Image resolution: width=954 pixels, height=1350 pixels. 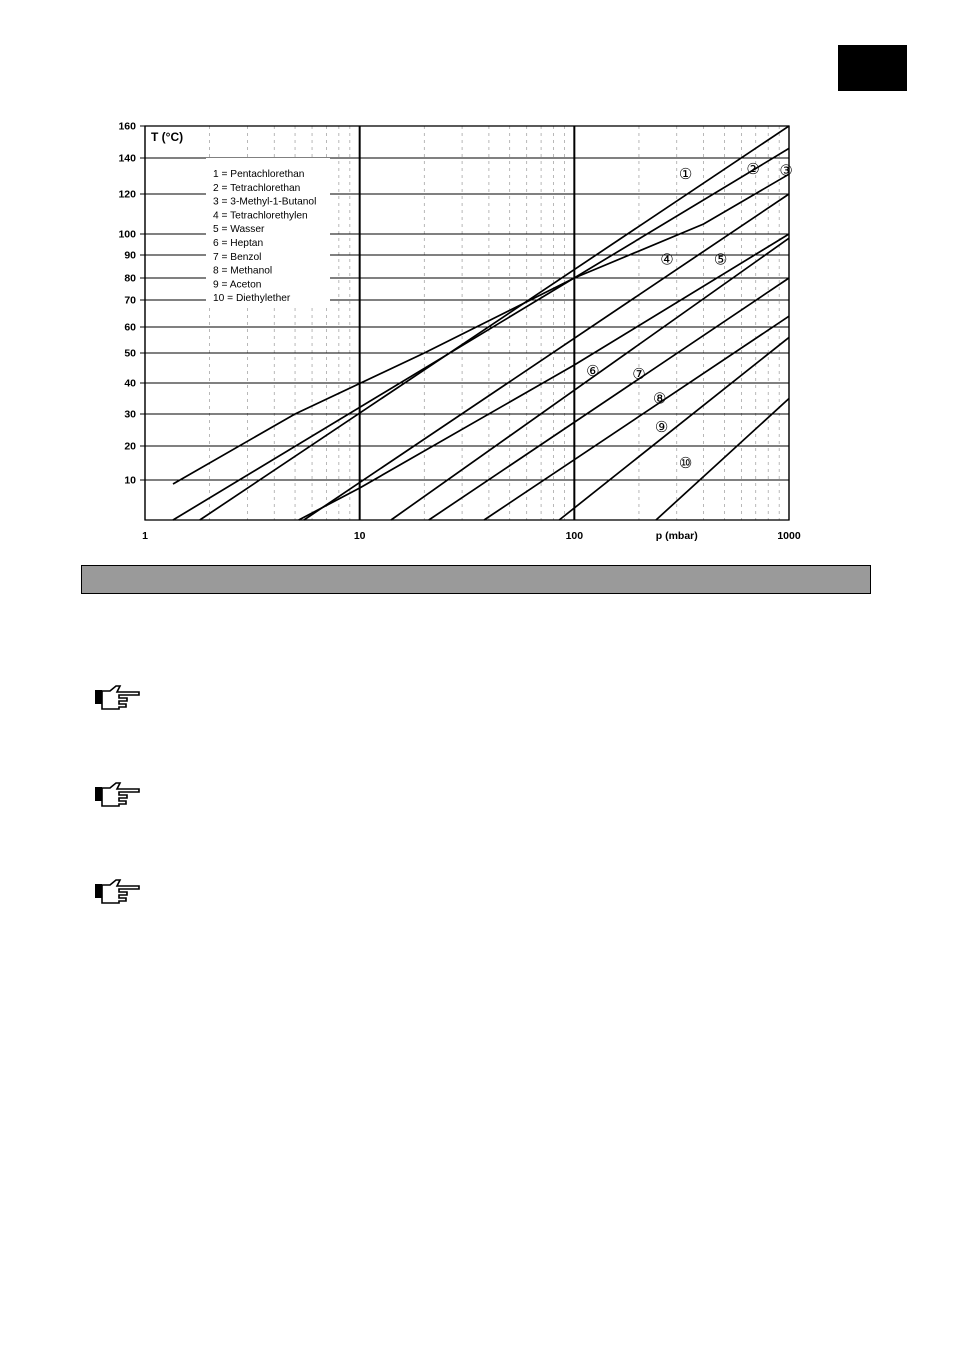 I want to click on legend-entry: 10 = Diethylether, so click(x=252, y=298).